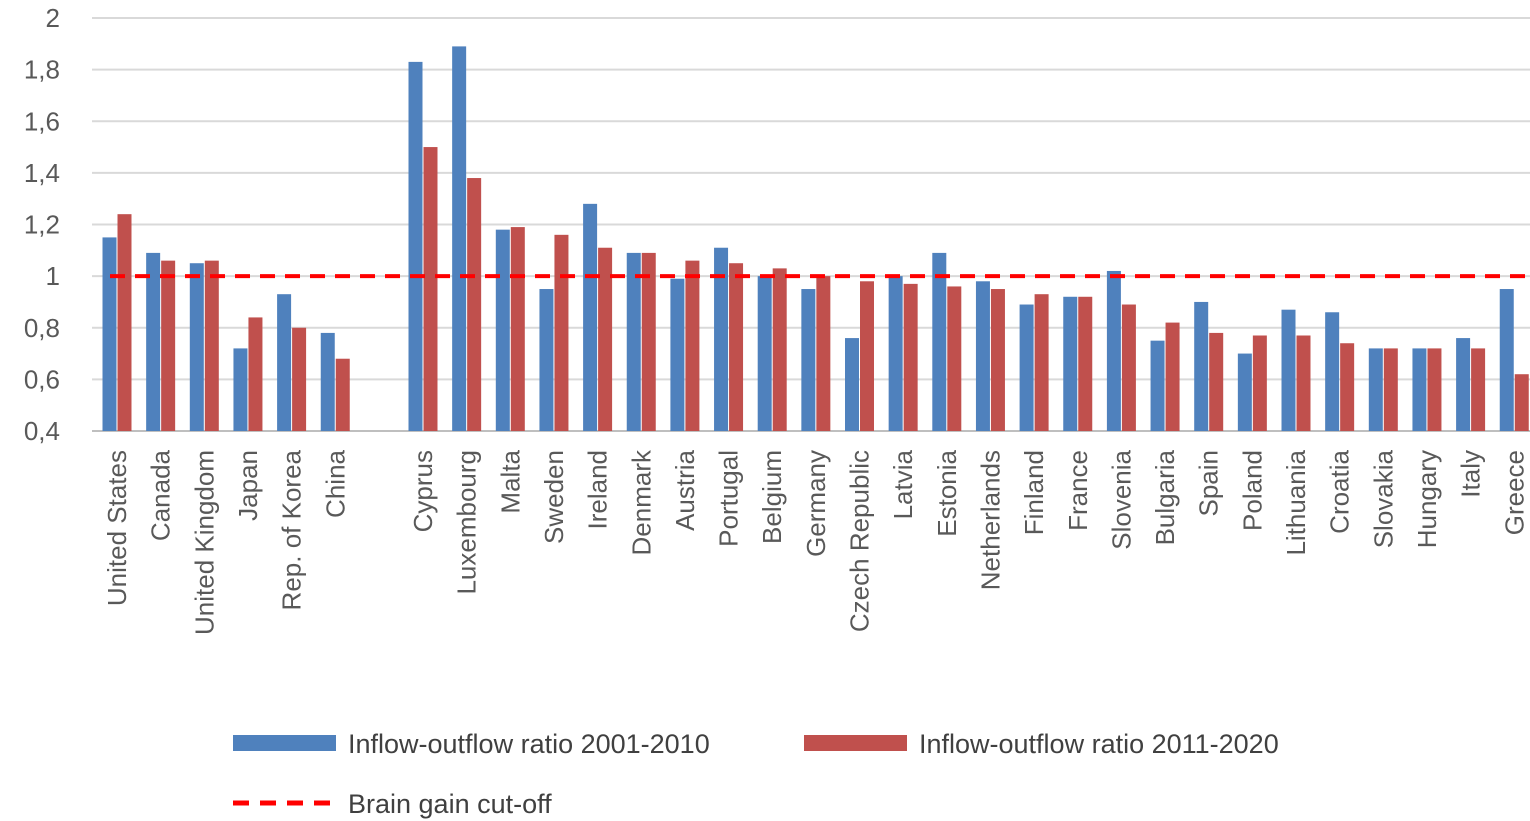 The width and height of the screenshot is (1530, 821). I want to click on x-tick-label: Slovakia, so click(1383, 498).